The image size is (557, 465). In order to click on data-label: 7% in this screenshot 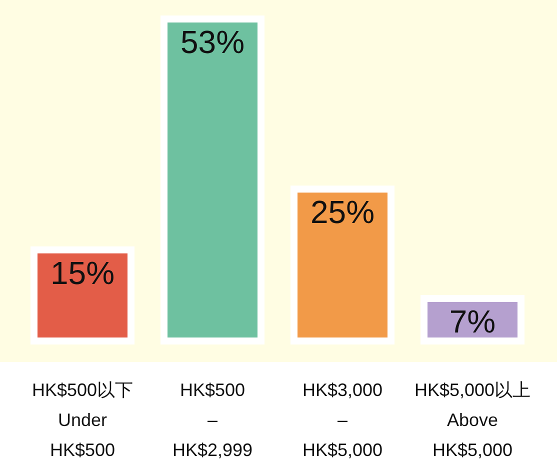, I will do `click(472, 321)`.